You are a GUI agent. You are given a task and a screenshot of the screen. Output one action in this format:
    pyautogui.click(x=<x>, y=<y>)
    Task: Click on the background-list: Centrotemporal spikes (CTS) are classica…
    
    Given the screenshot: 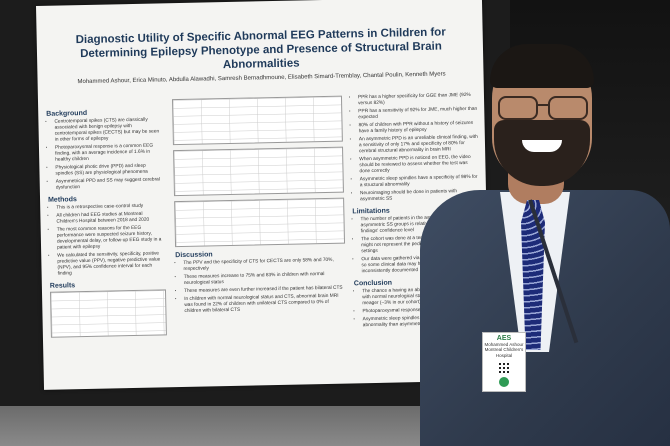 What is the action you would take?
    pyautogui.click(x=104, y=154)
    